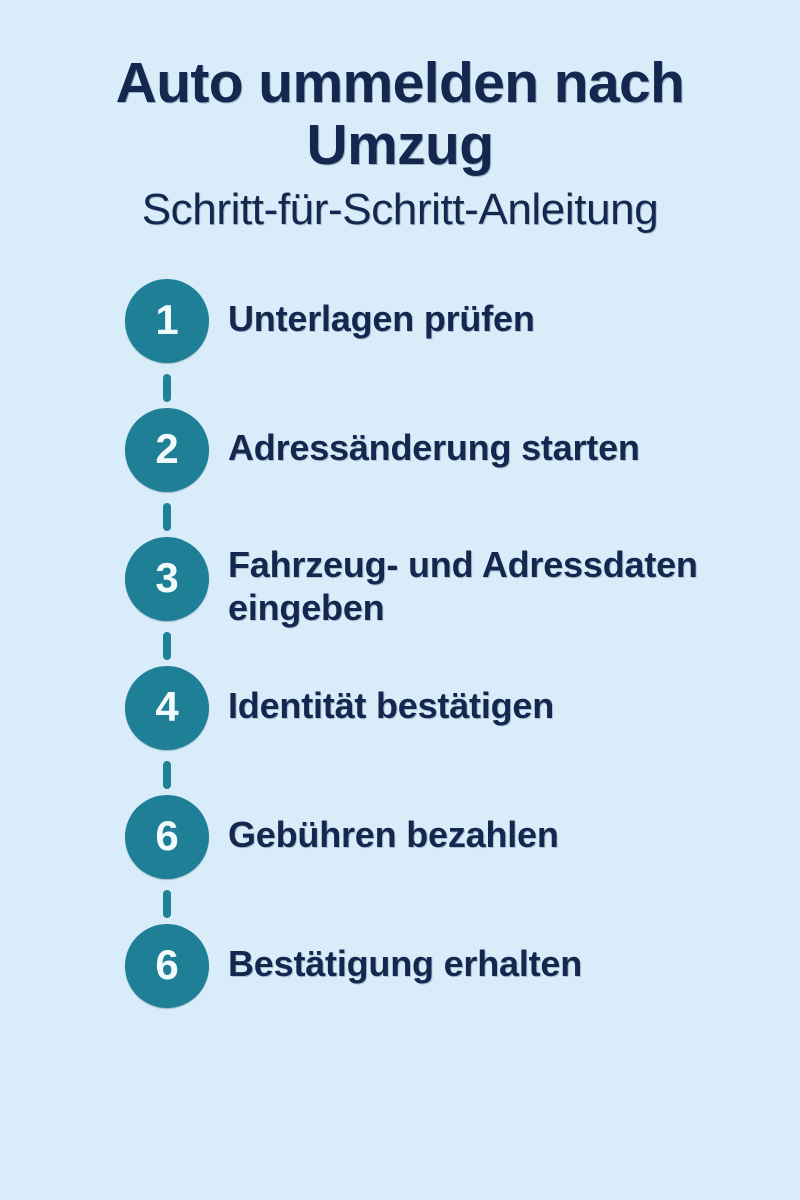 The image size is (800, 1200). I want to click on step-number: 2, so click(167, 448).